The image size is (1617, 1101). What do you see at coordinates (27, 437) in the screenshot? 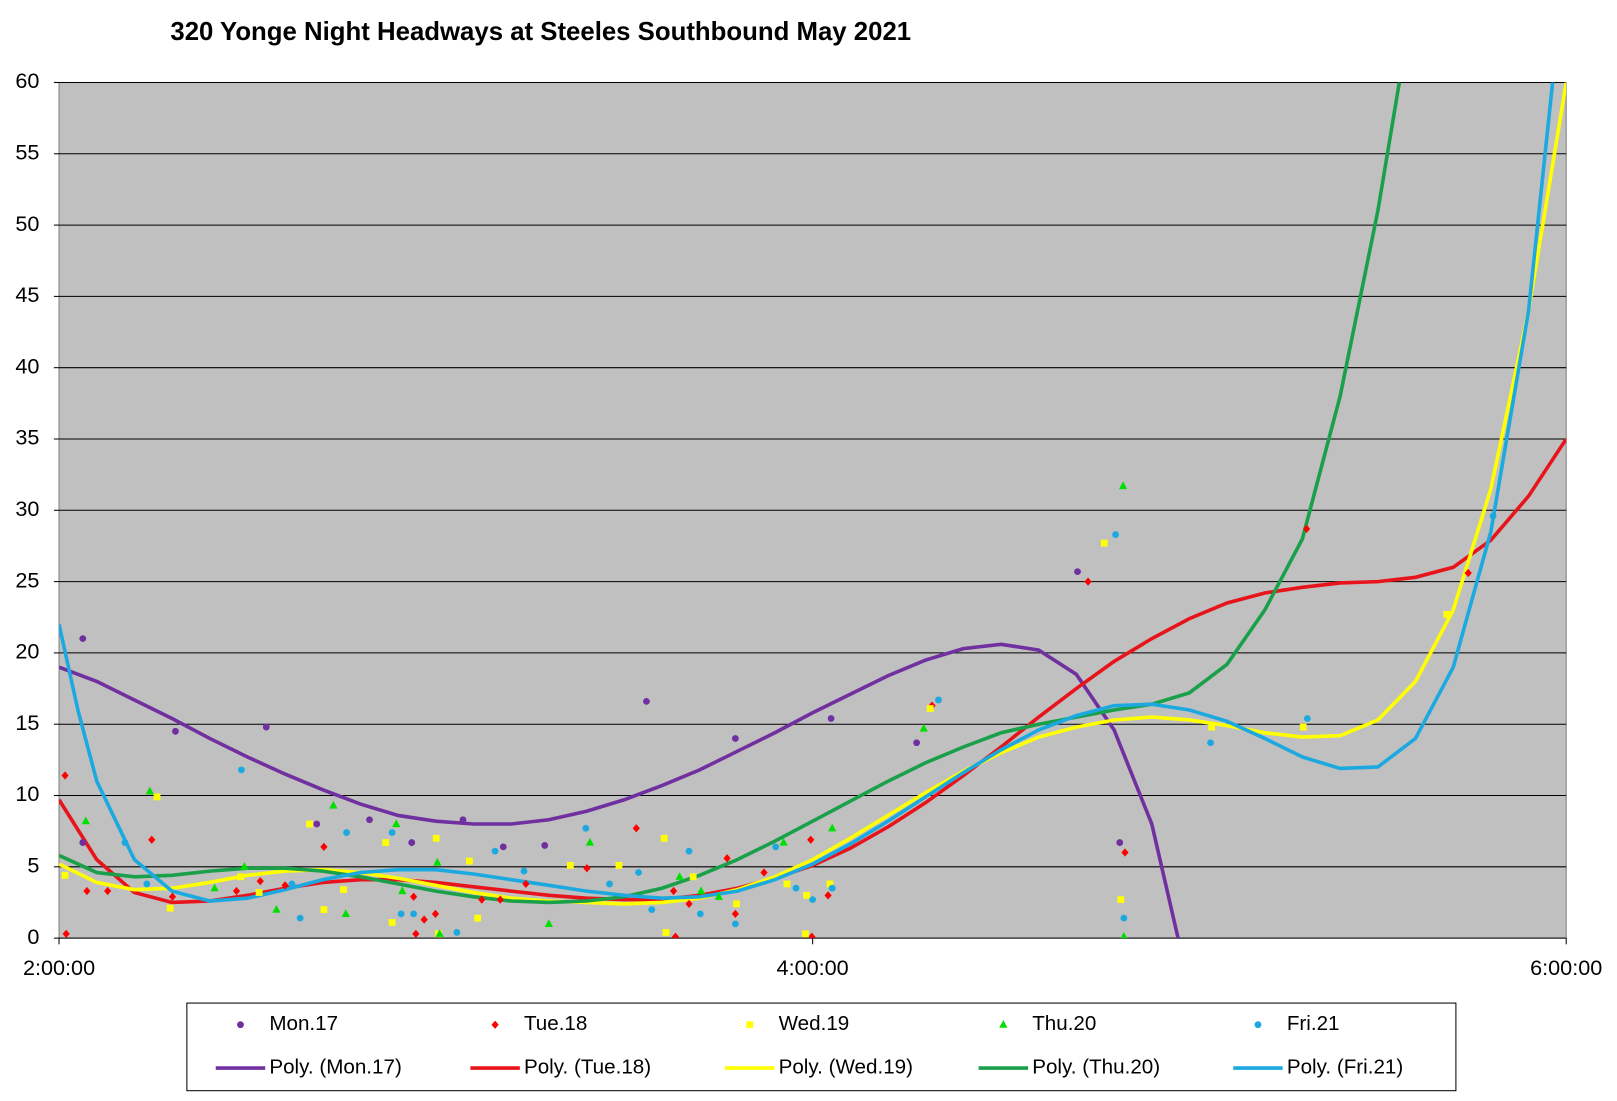
I see `y-tick-label: 35` at bounding box center [27, 437].